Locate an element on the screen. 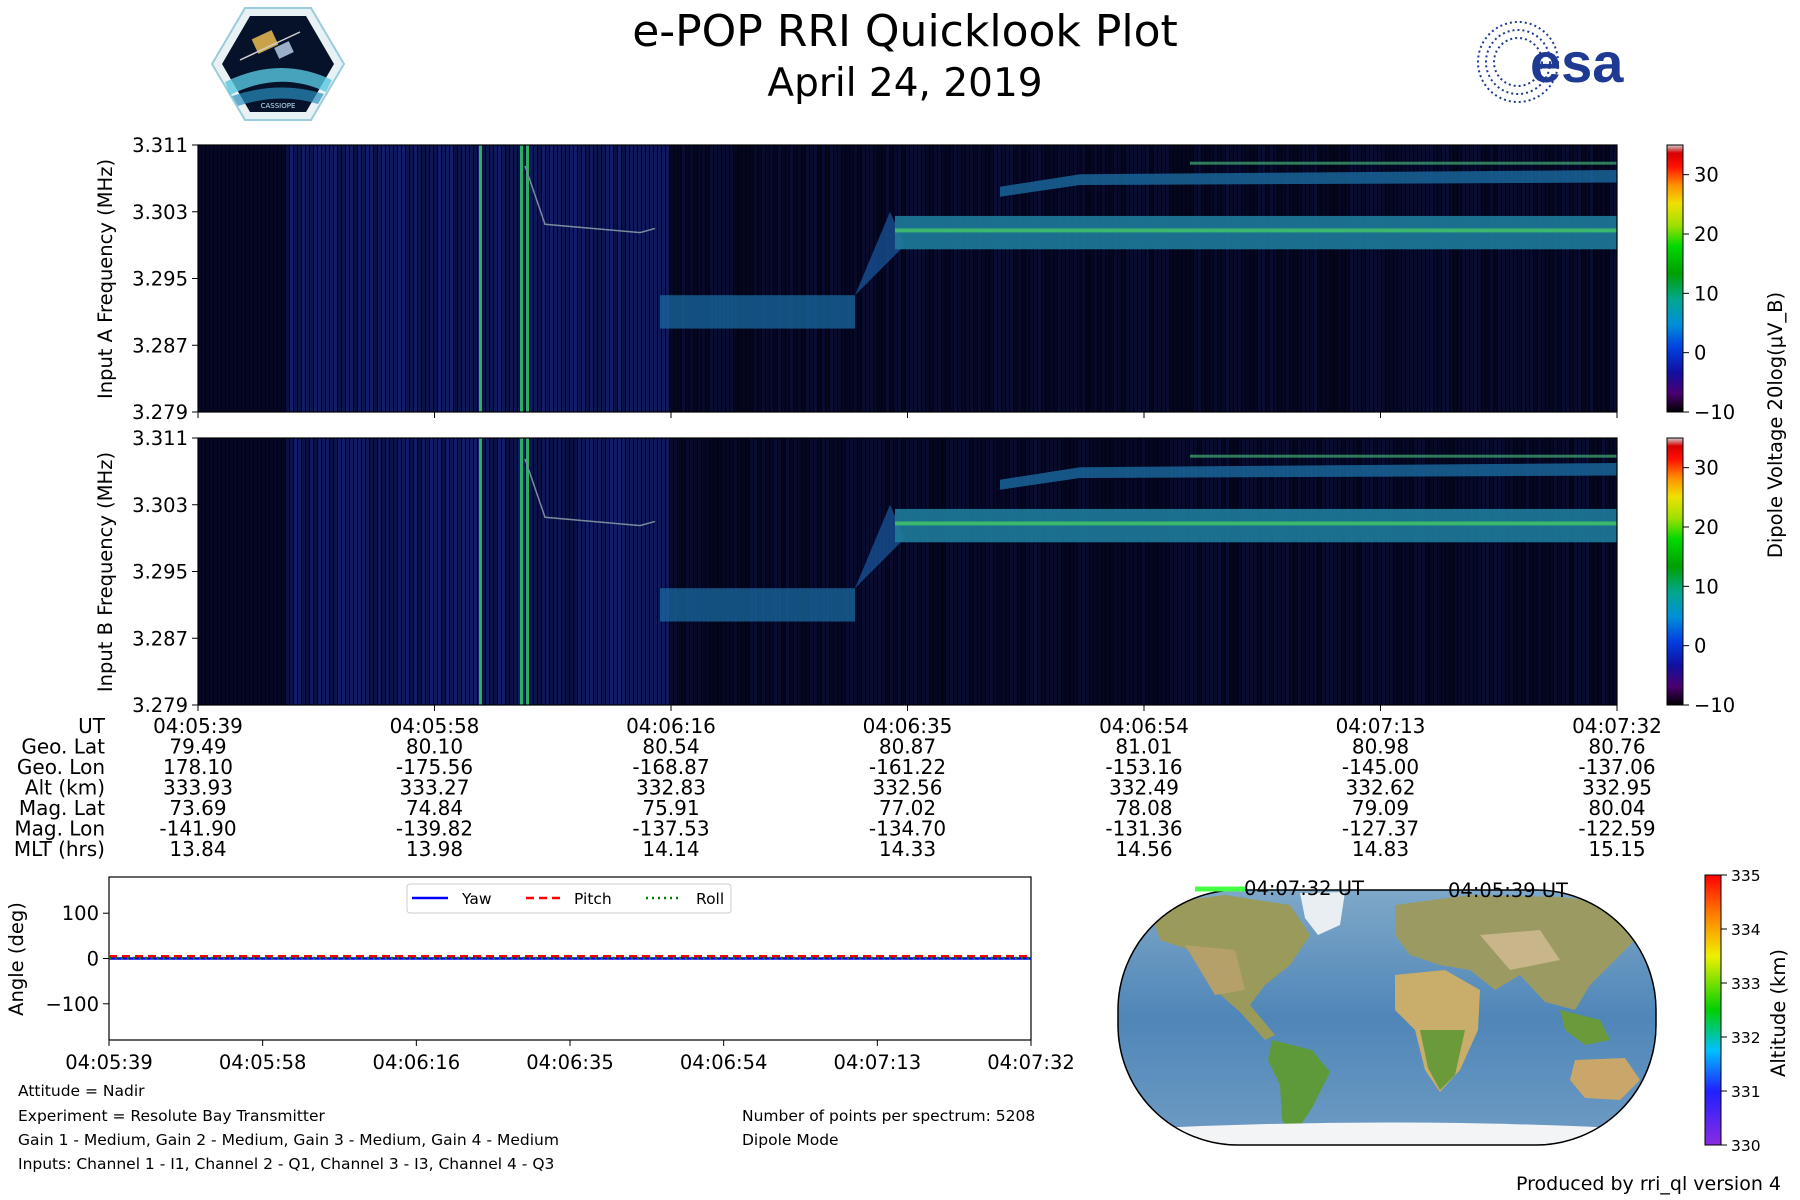  ephemeris-cell: 14.83 is located at coordinates (1380, 849).